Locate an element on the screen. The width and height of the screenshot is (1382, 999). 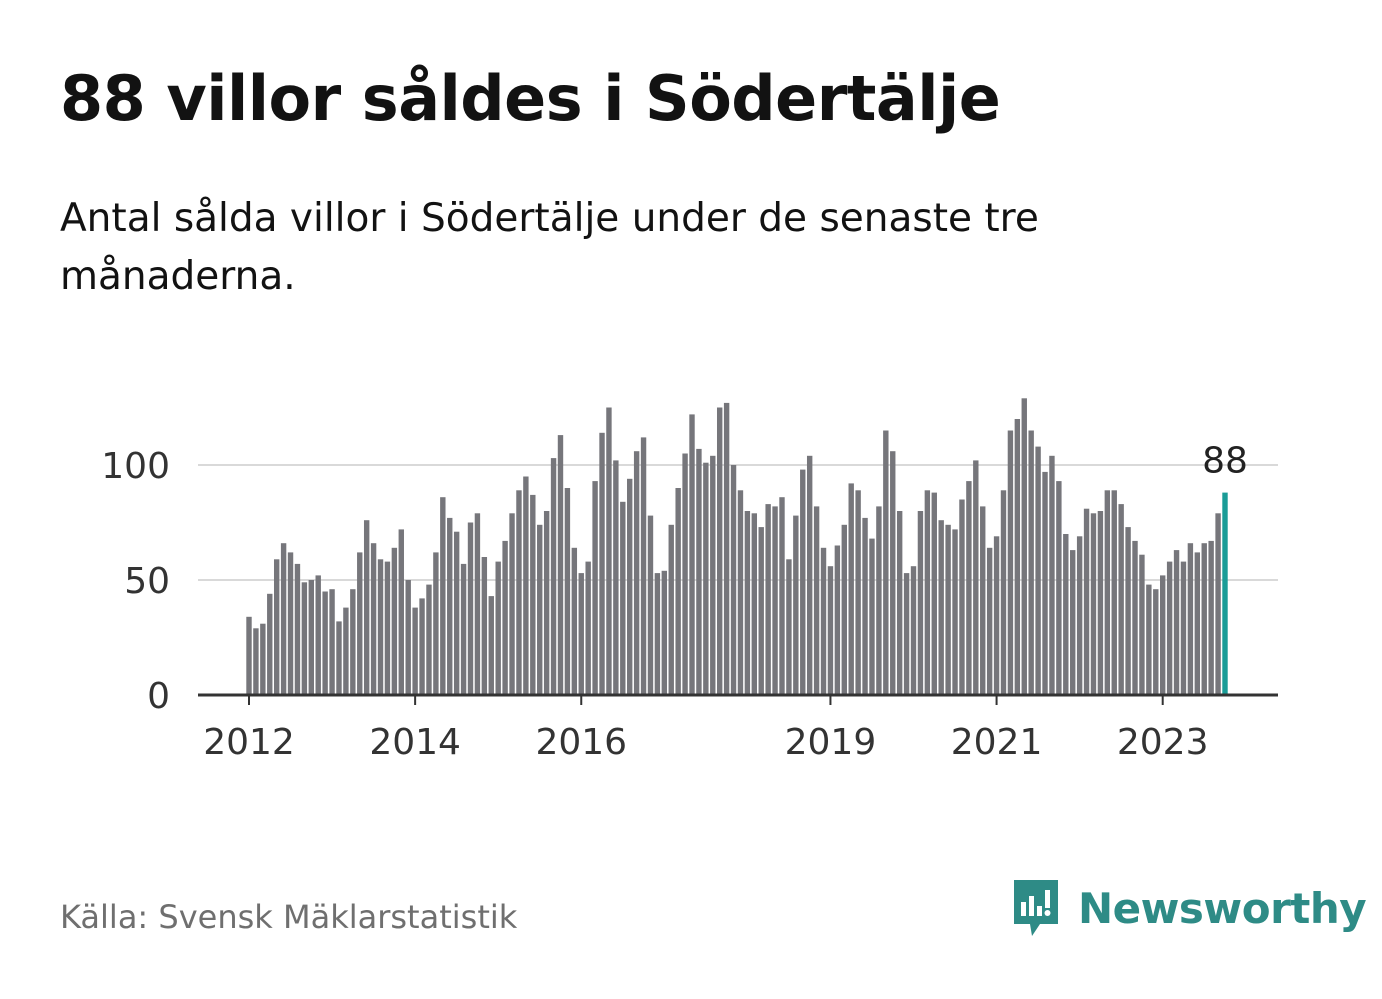
y-tick-label: 0 is located at coordinates (158, 696).